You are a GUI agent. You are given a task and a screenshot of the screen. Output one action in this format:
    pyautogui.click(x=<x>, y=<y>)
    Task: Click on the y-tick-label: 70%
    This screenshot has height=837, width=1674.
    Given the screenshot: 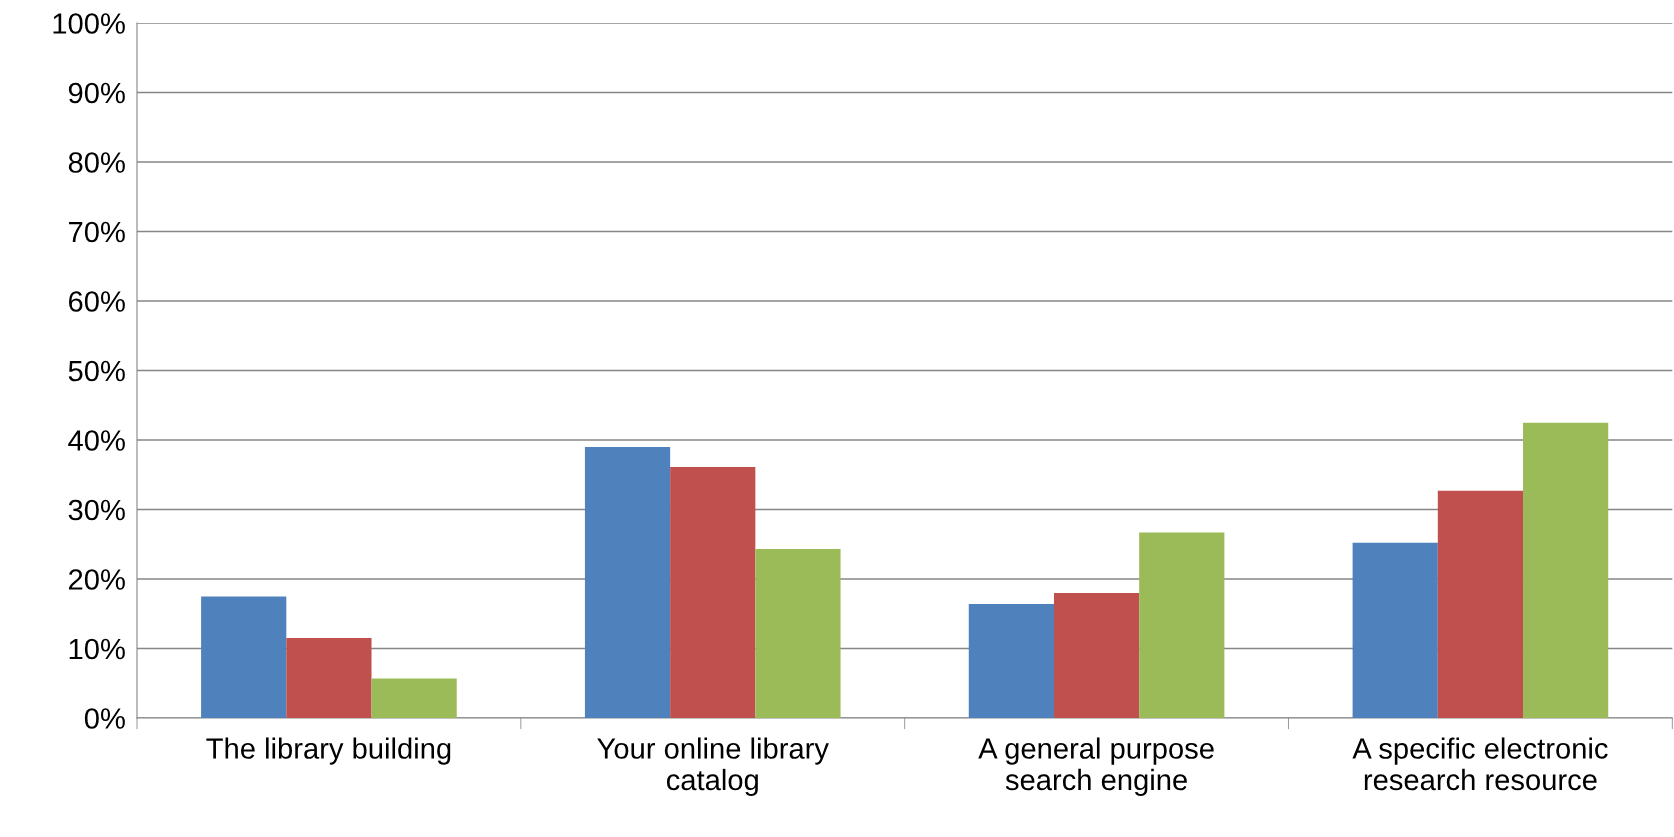 What is the action you would take?
    pyautogui.click(x=97, y=232)
    